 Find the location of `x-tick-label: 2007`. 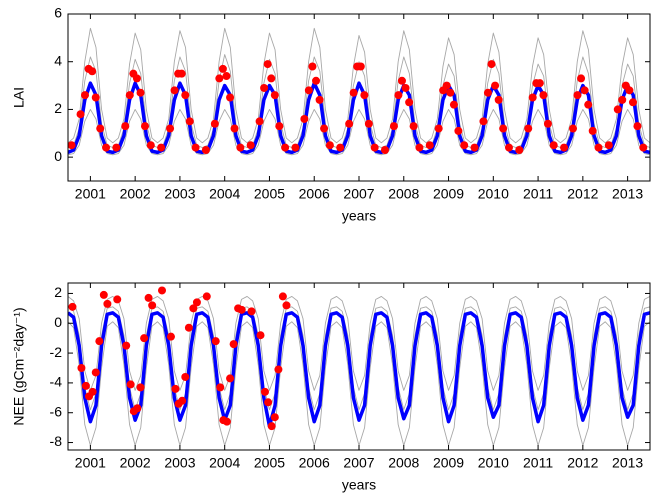

x-tick-label: 2007 is located at coordinates (358, 194).